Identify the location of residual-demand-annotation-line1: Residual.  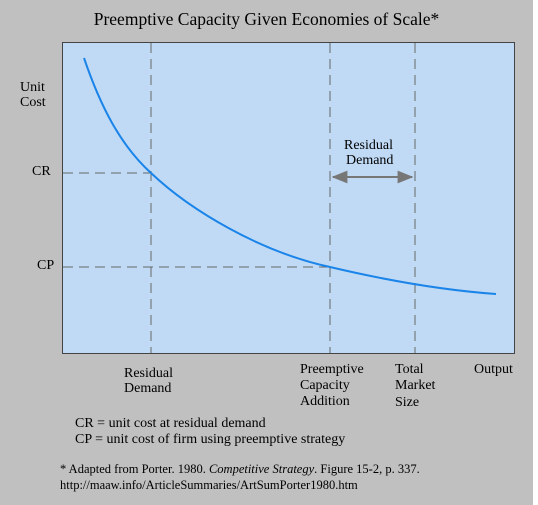
(368, 145).